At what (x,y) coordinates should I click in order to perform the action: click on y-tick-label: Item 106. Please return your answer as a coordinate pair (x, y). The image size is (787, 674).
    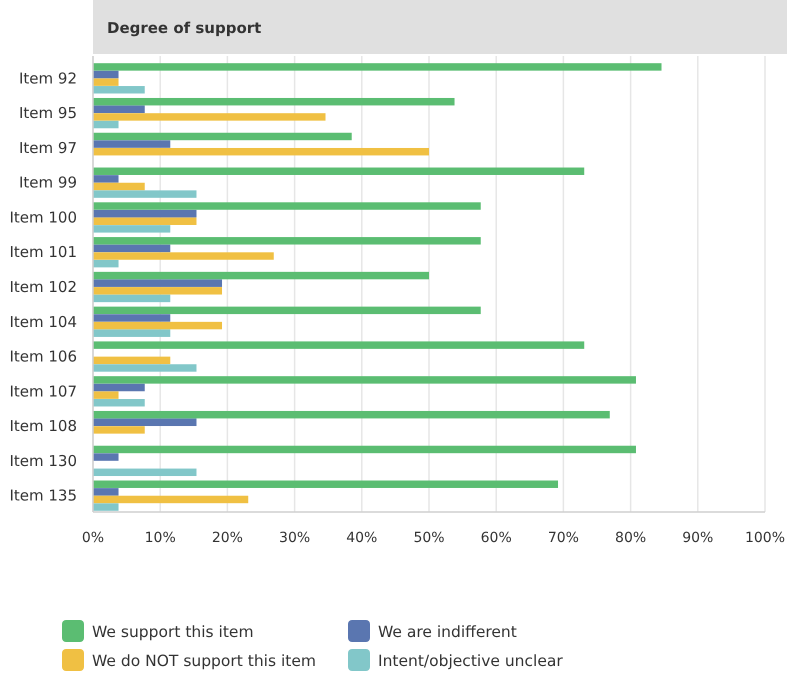
    Looking at the image, I should click on (43, 357).